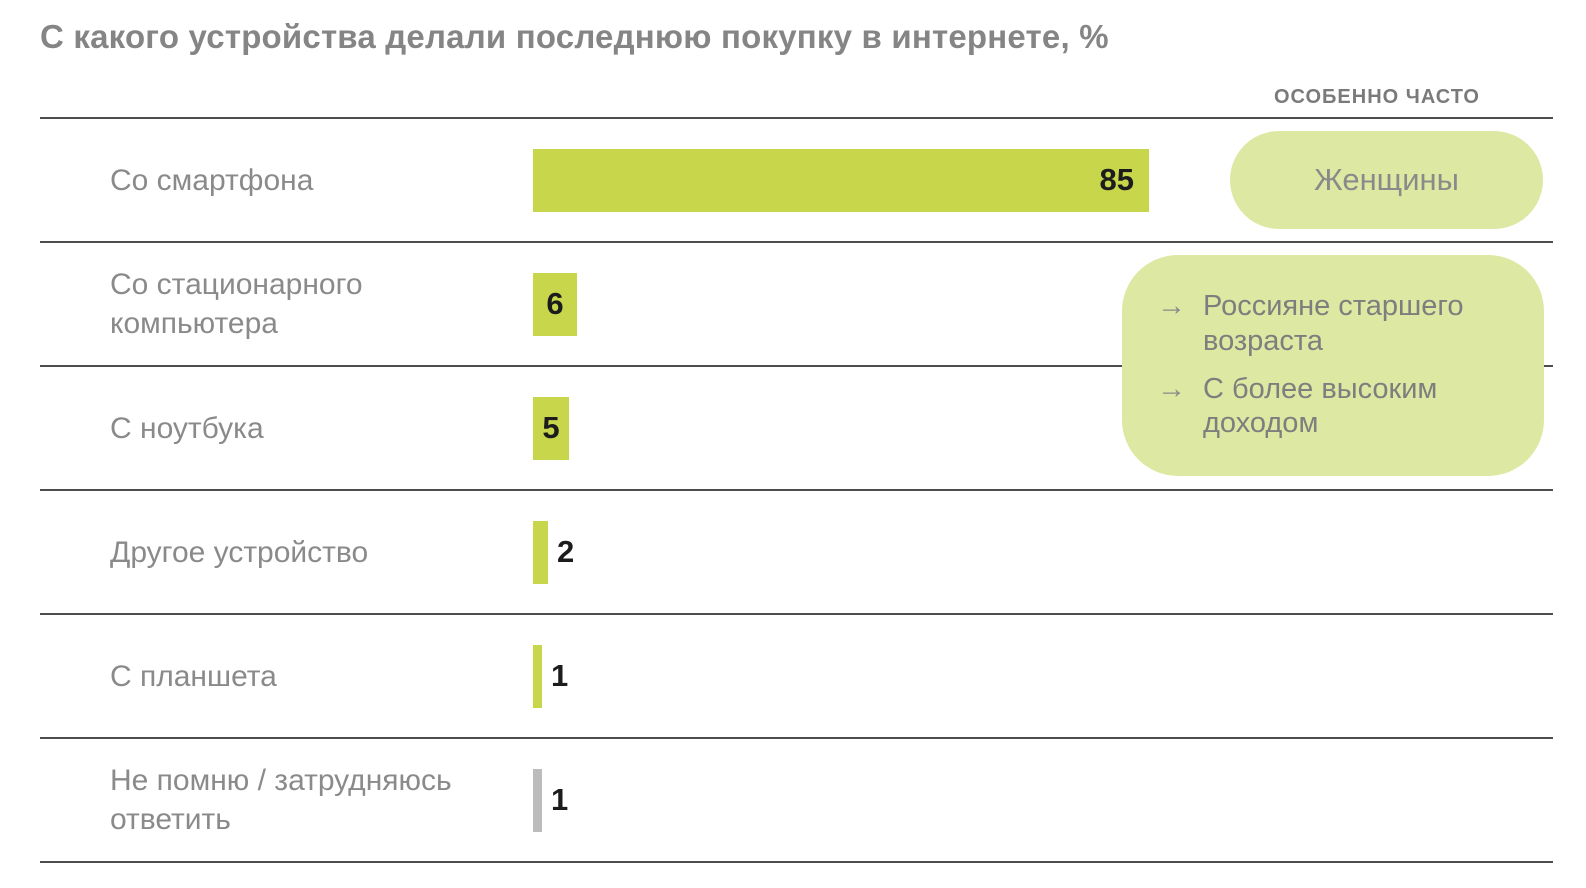 The height and width of the screenshot is (888, 1586). I want to click on callout-item-text: С более высоким доходом, so click(1320, 406).